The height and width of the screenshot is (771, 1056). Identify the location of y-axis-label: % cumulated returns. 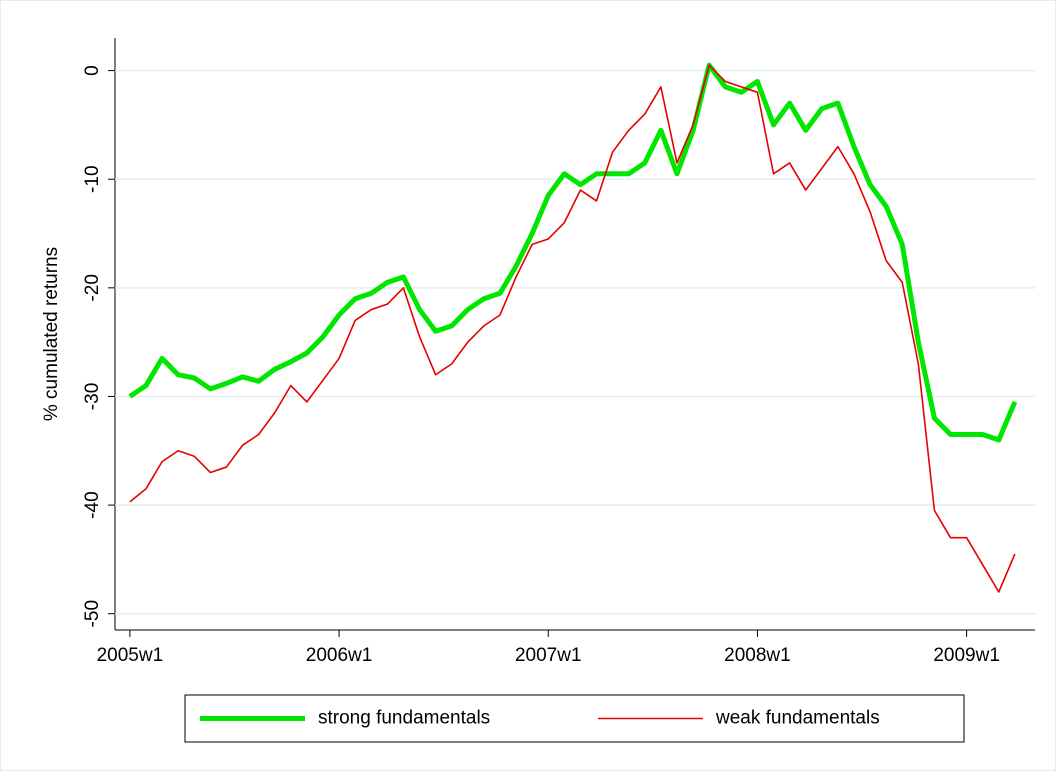
(51, 334).